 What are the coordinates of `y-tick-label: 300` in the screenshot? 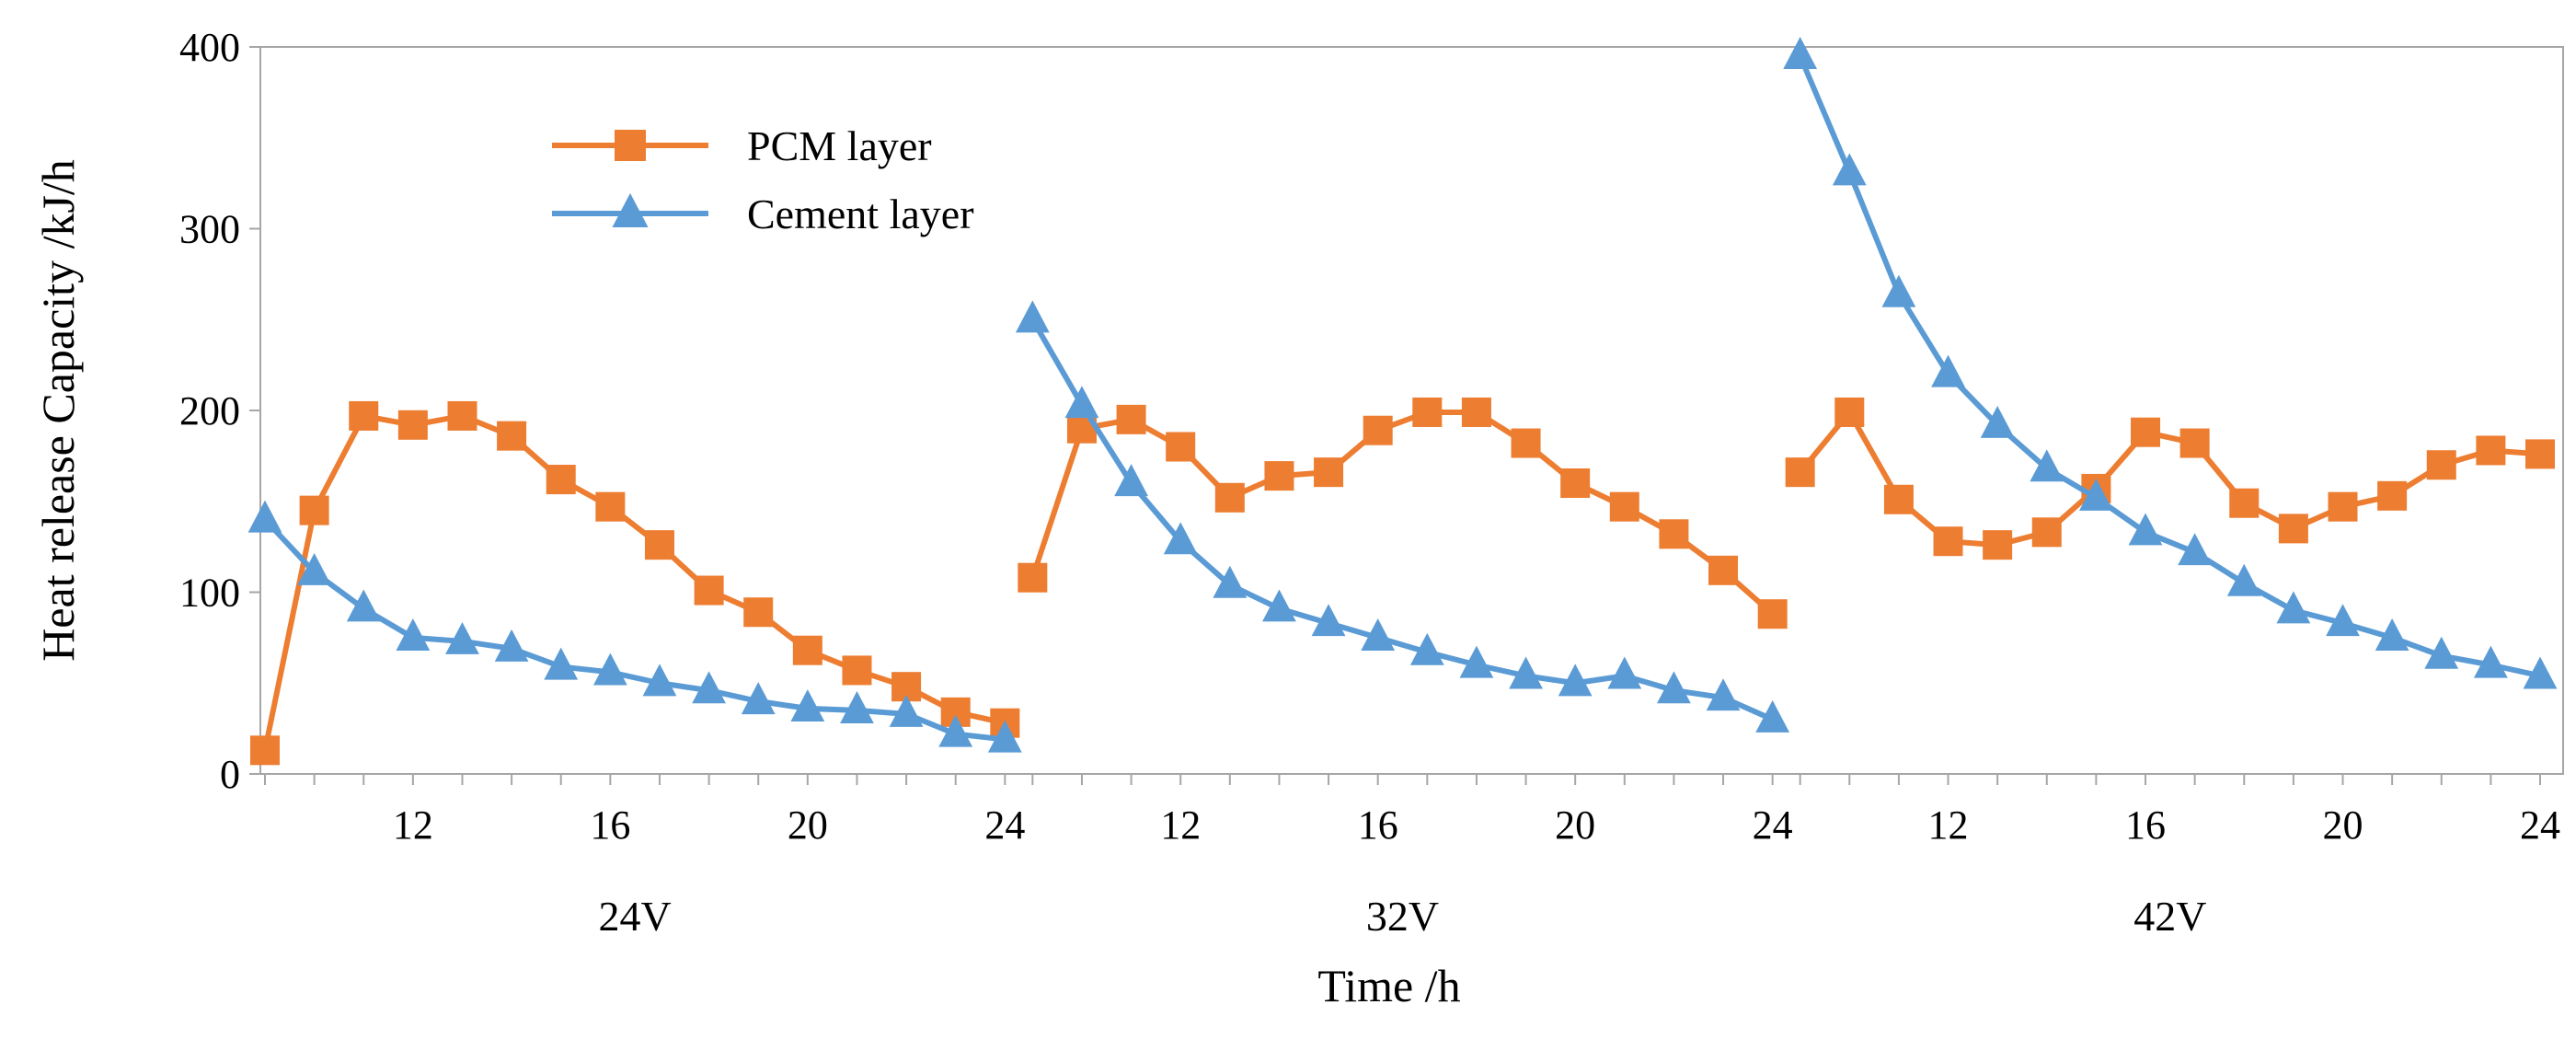 It's located at (209, 229).